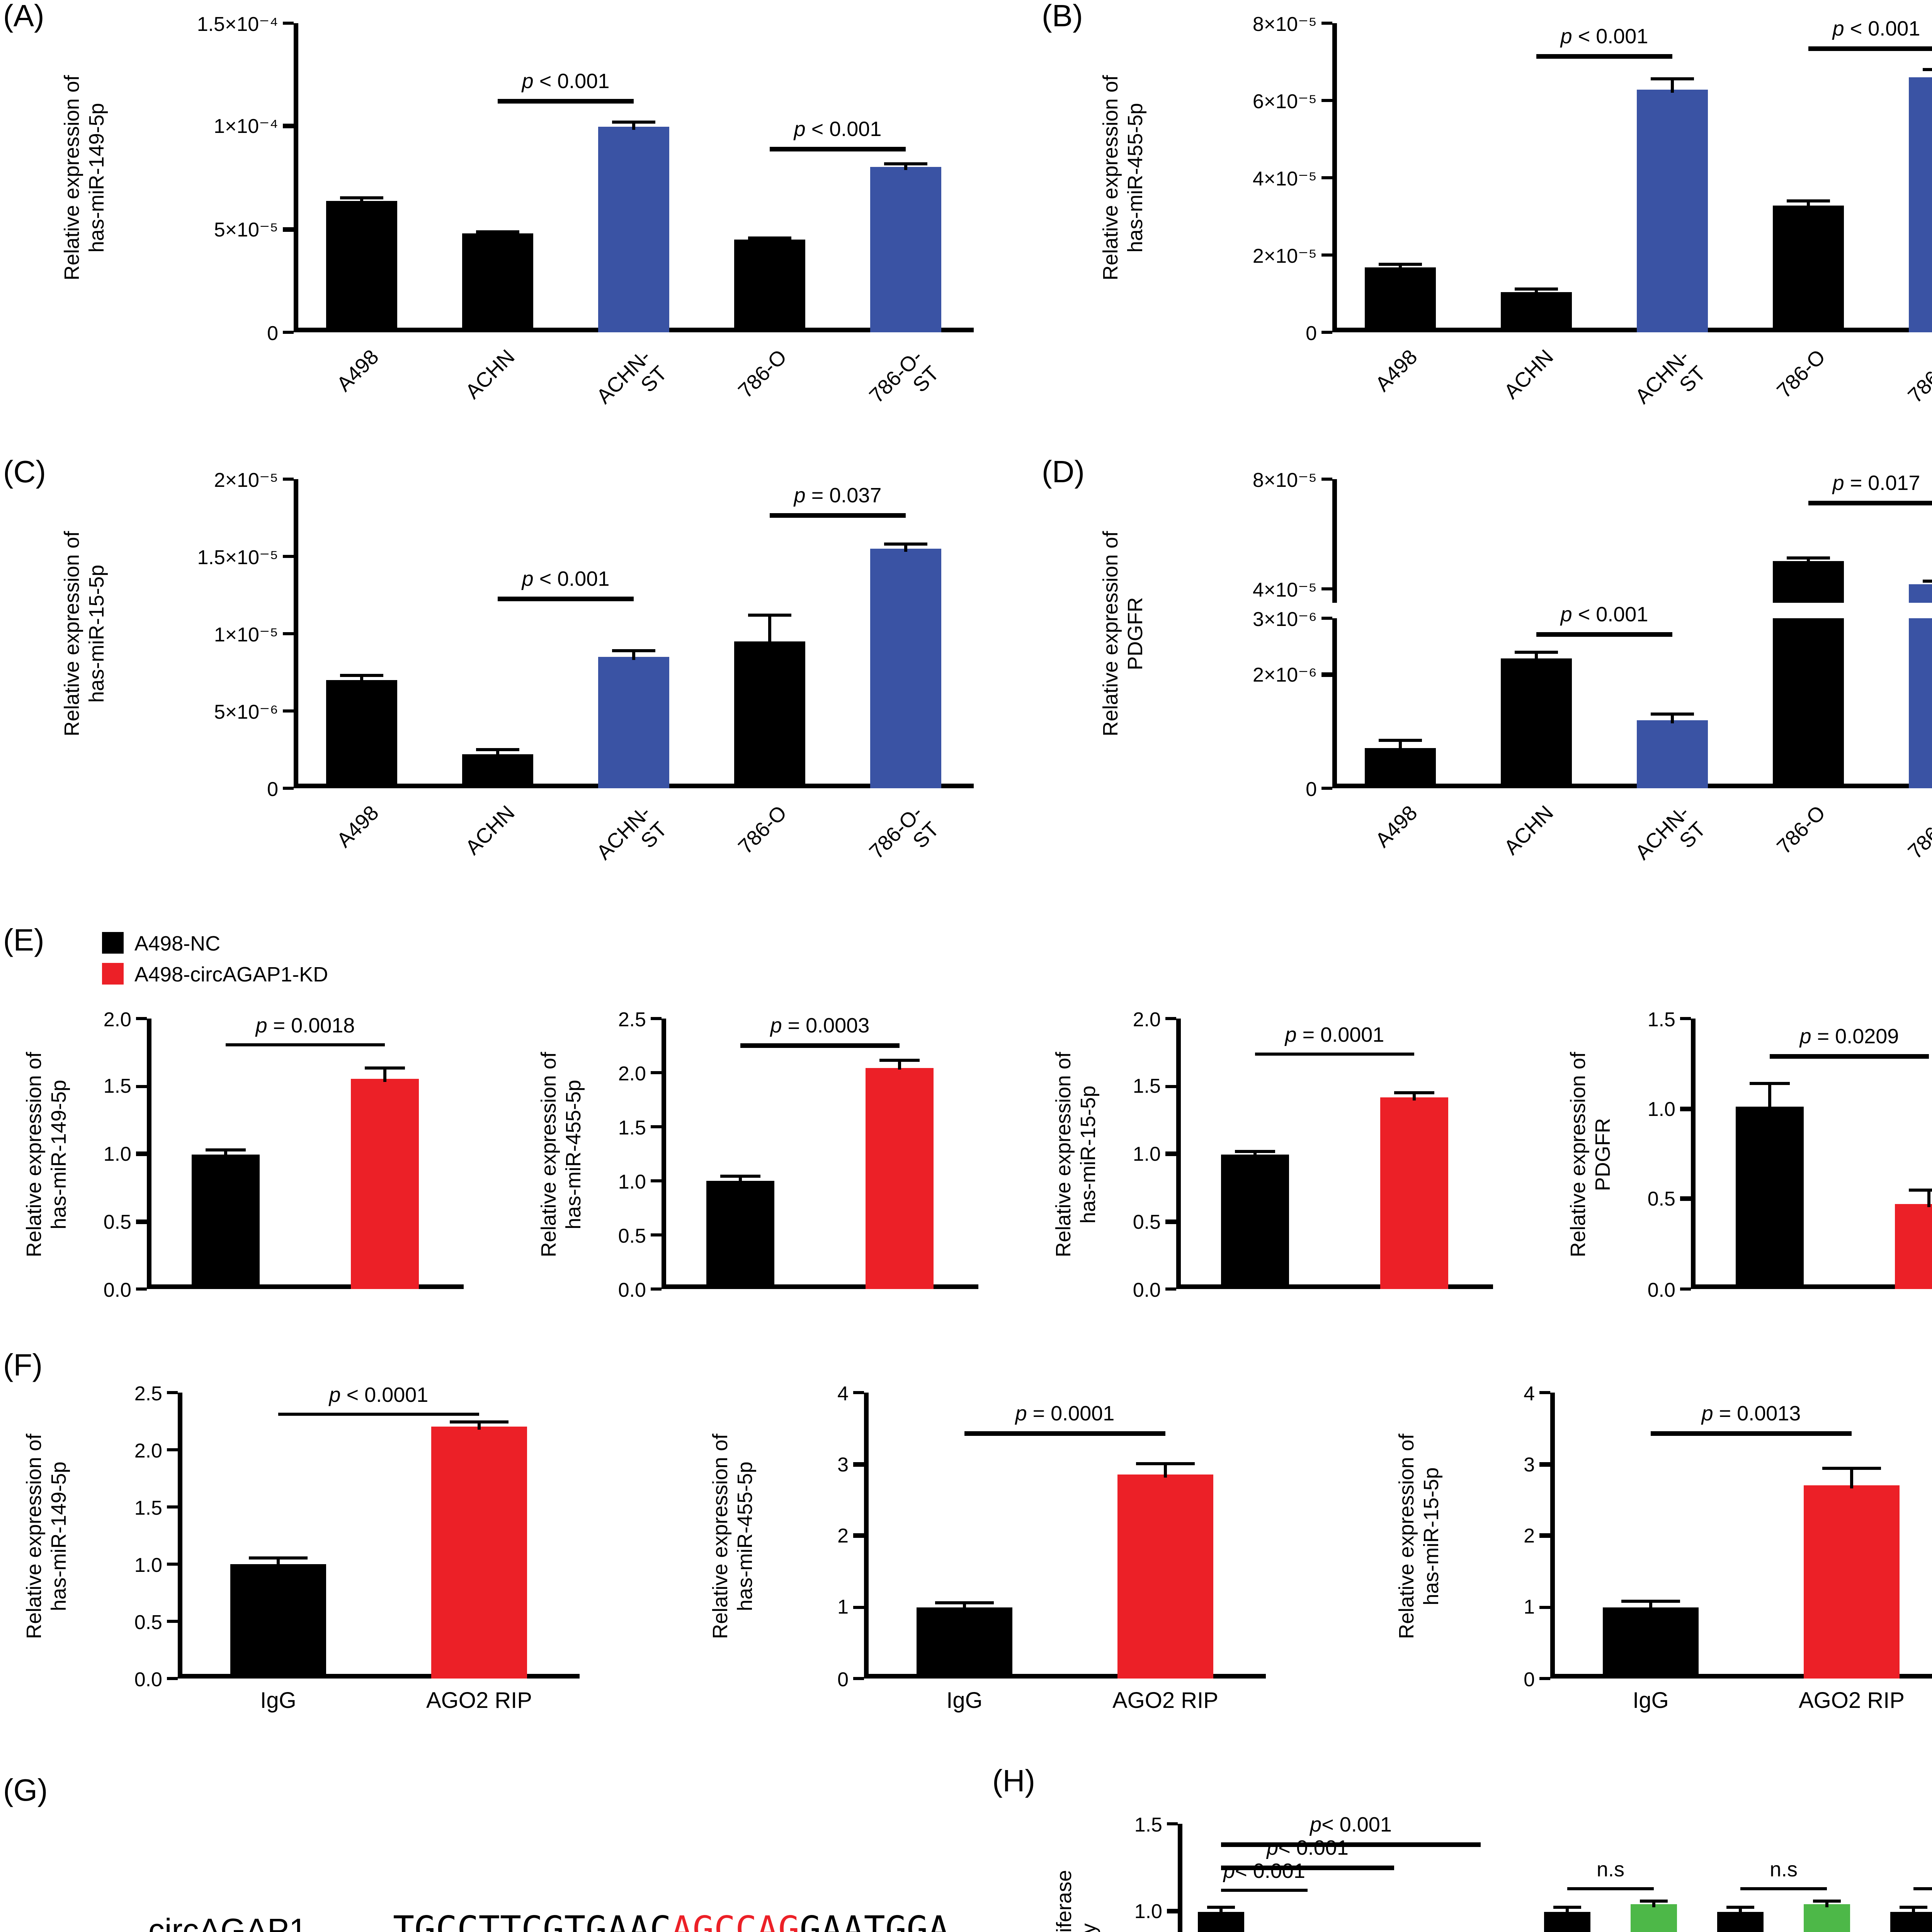 Image resolution: width=1932 pixels, height=1932 pixels. I want to click on panel-G-label: (G), so click(25, 1791).